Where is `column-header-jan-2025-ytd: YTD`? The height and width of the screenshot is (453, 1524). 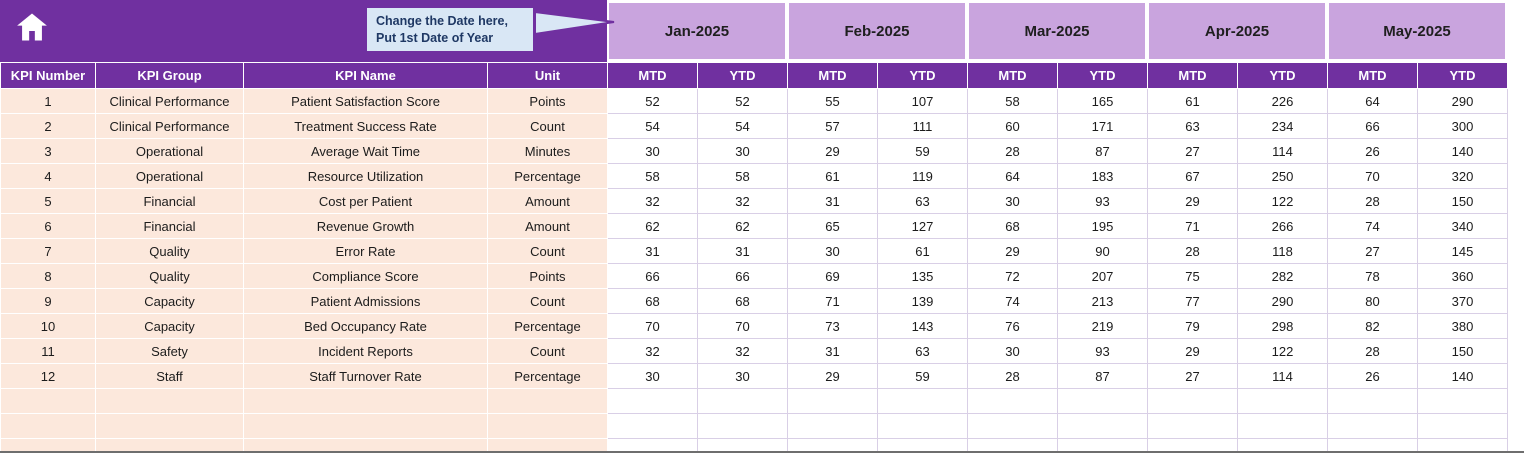
column-header-jan-2025-ytd: YTD is located at coordinates (742, 75).